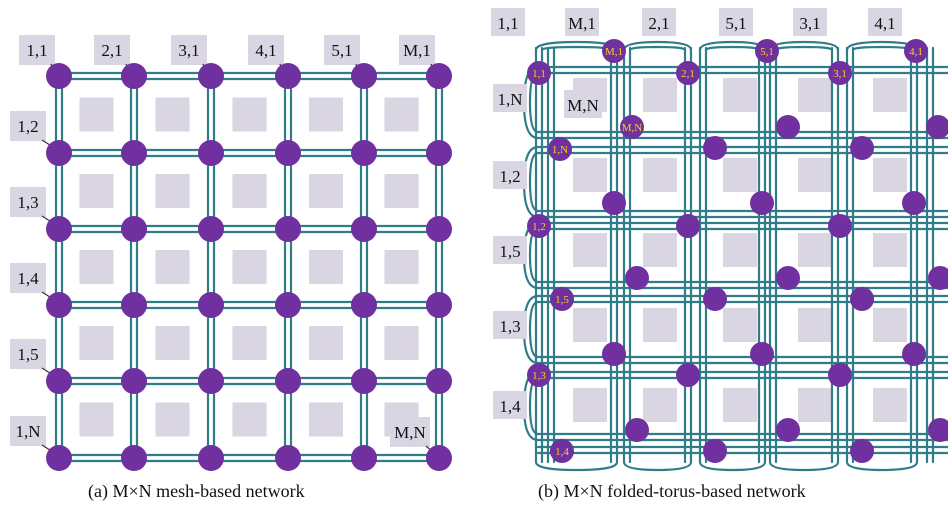 This screenshot has width=948, height=512. Describe the element at coordinates (364, 267) in the screenshot. I see `mesh-col-link` at that location.